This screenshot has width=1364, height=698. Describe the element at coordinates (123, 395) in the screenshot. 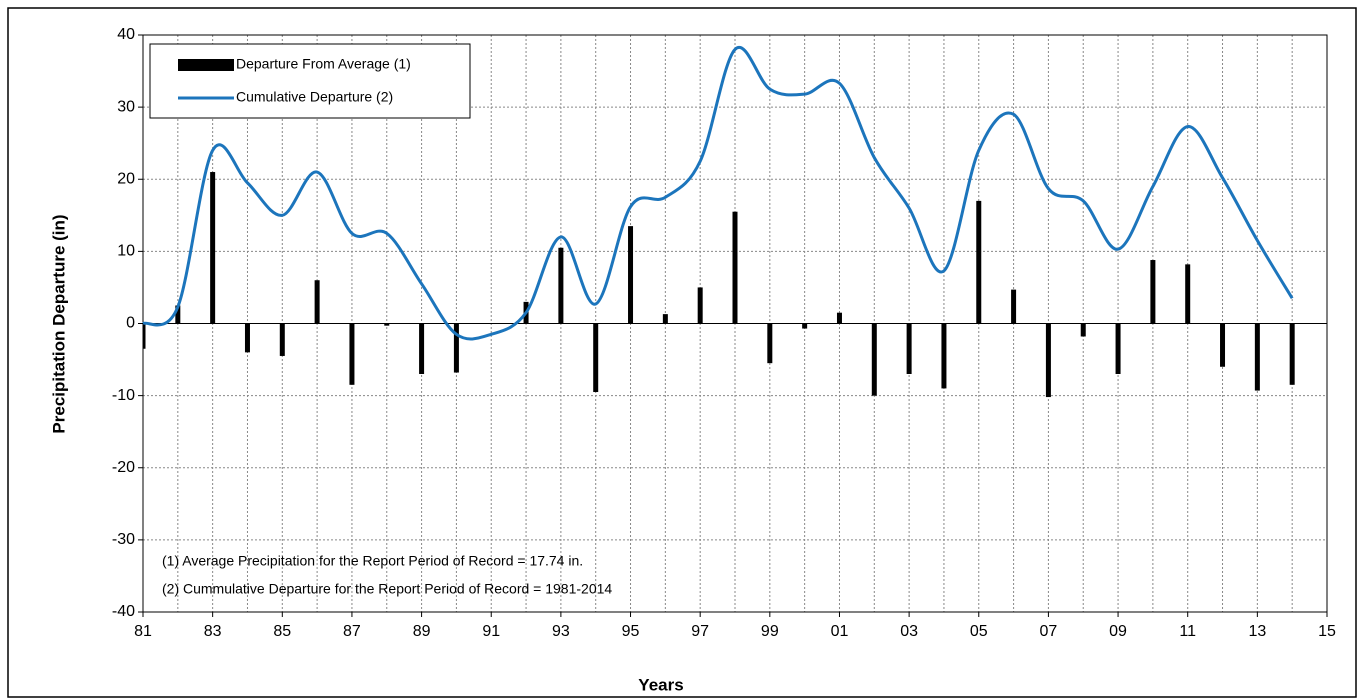

I see `y-tick-label: -10` at that location.